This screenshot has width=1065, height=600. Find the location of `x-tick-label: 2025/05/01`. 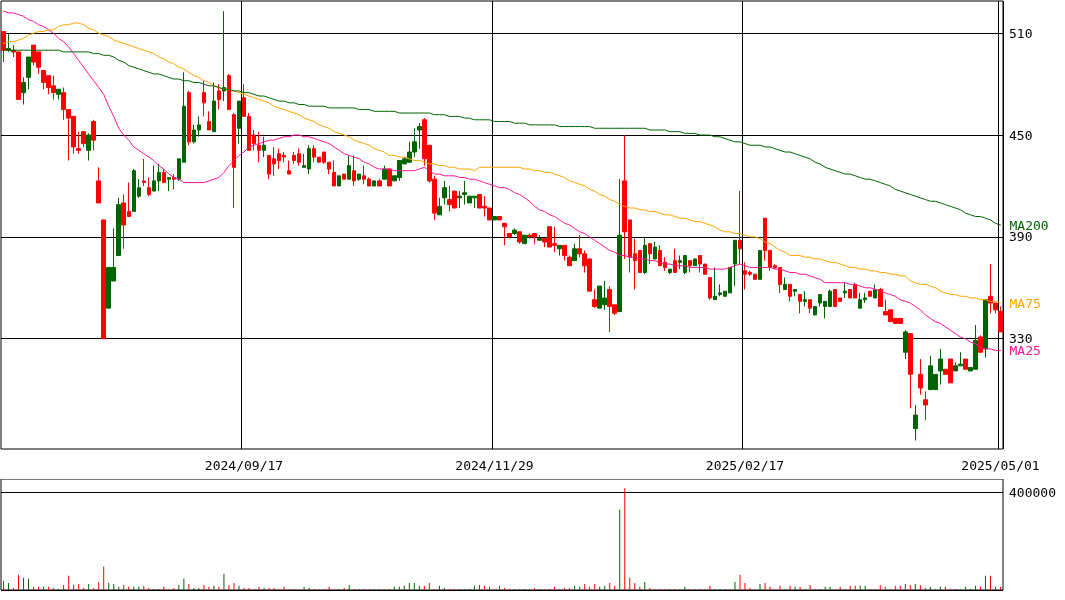

x-tick-label: 2025/05/01 is located at coordinates (1000, 465).